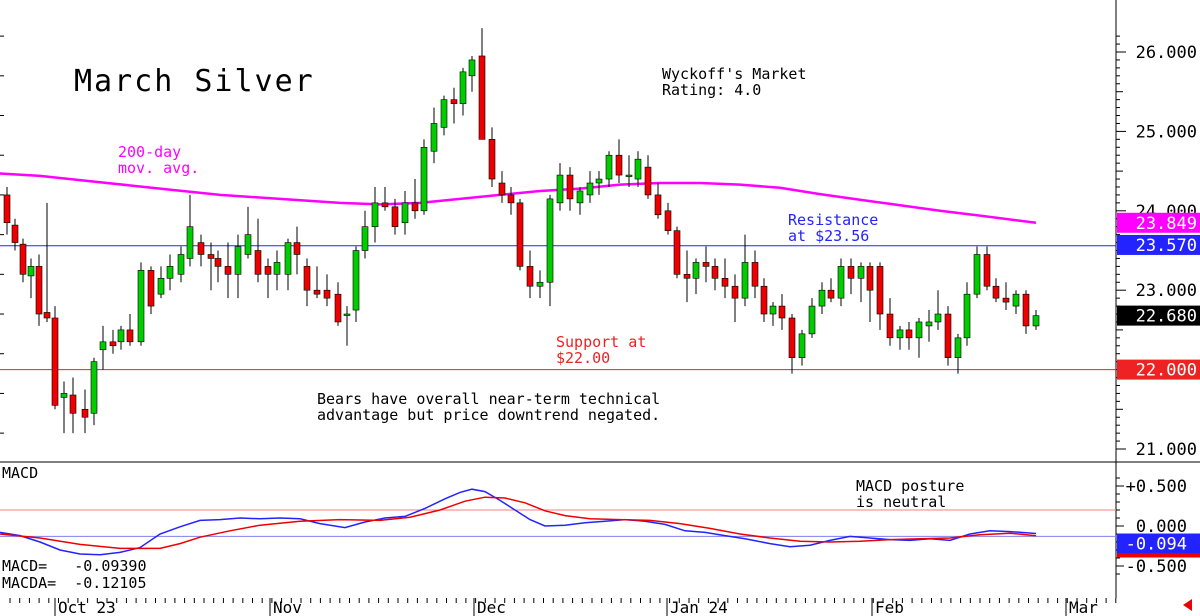 Image resolution: width=1200 pixels, height=616 pixels. What do you see at coordinates (1166, 132) in the screenshot?
I see `price-tick-label: 25.000` at bounding box center [1166, 132].